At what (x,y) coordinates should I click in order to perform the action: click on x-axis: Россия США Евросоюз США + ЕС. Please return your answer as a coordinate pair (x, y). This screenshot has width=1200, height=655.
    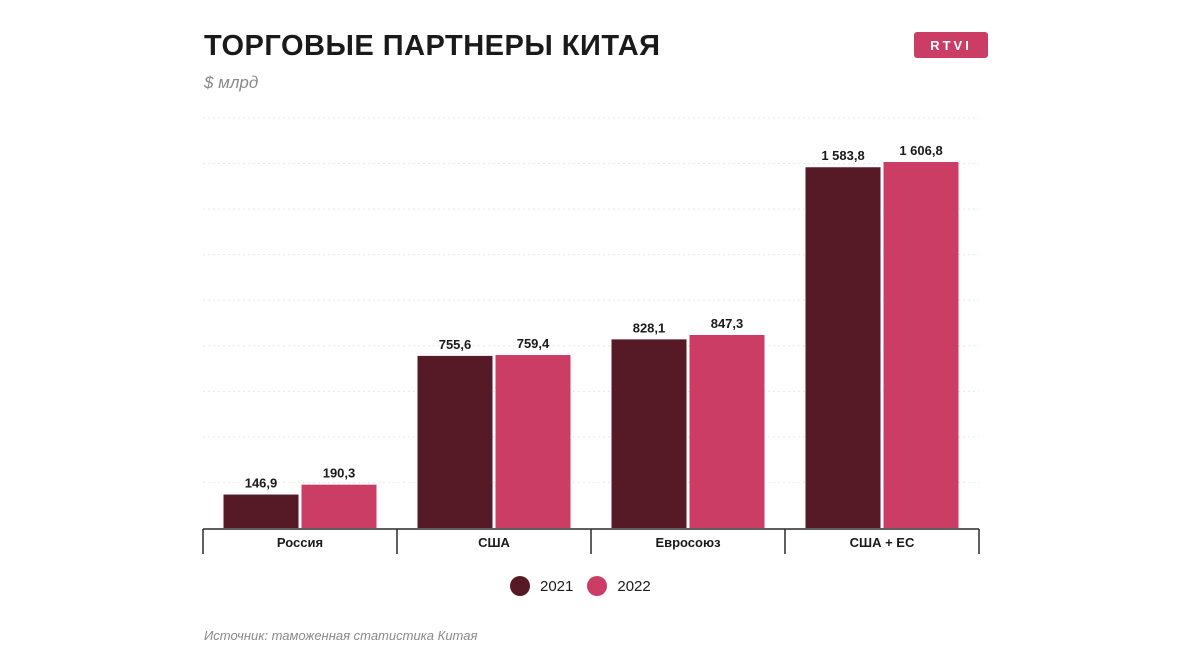
    Looking at the image, I should click on (591, 541).